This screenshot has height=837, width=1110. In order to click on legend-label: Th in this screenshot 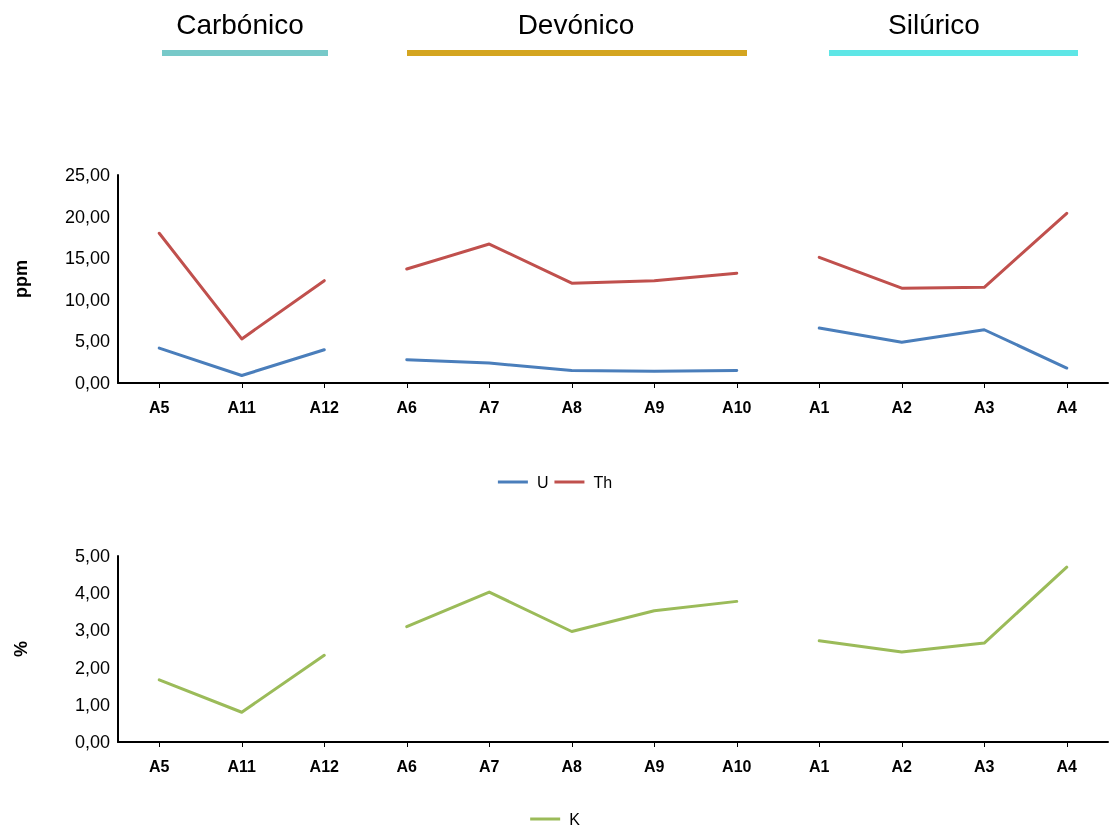, I will do `click(603, 482)`.